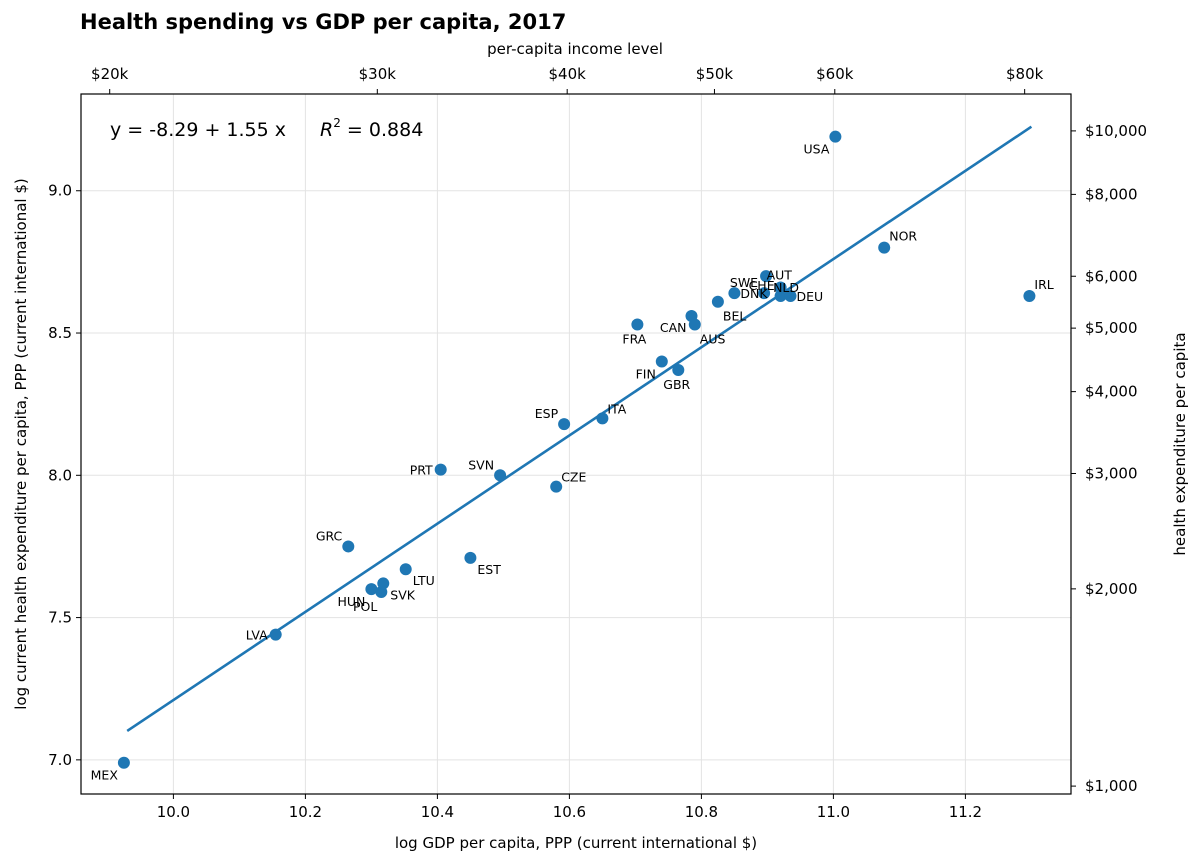 This screenshot has height=863, width=1200. I want to click on y-axis: 7.0 7.5 8.0 8.5 9.0, so click(64, 475).